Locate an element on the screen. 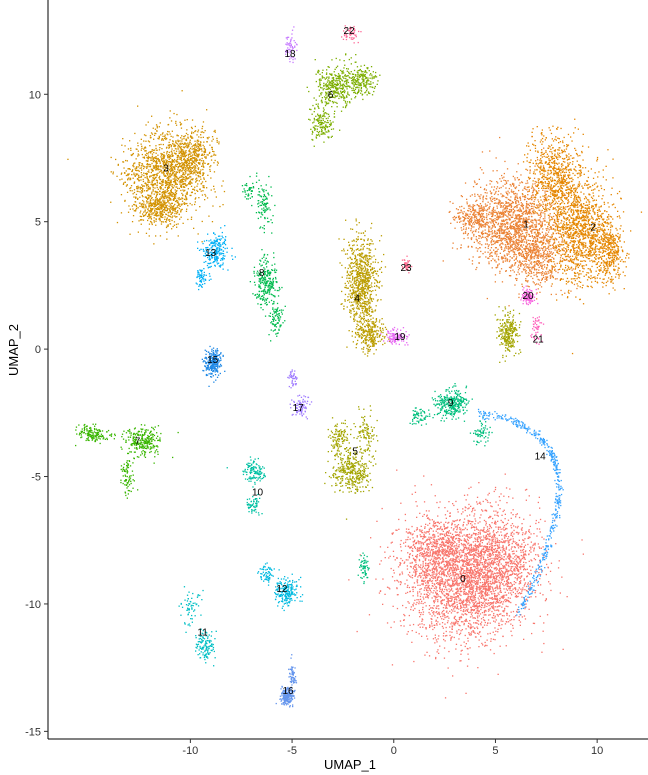  y-tick-label: 10 is located at coordinates (35, 95).